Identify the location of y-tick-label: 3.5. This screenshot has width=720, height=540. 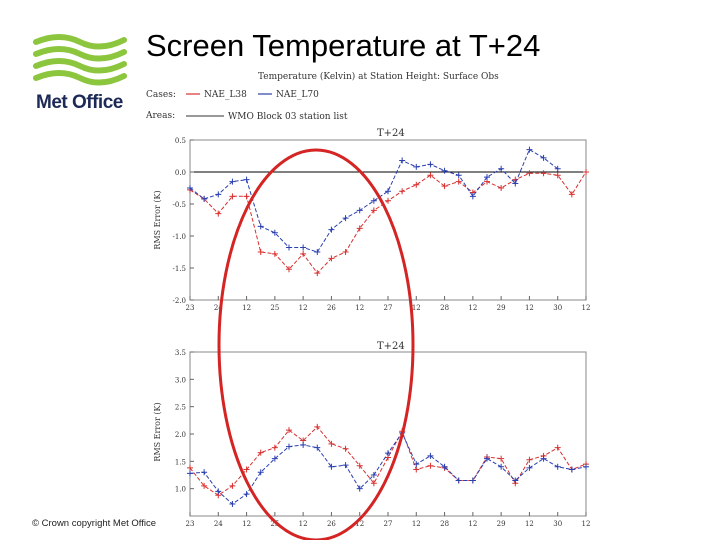
(180, 353).